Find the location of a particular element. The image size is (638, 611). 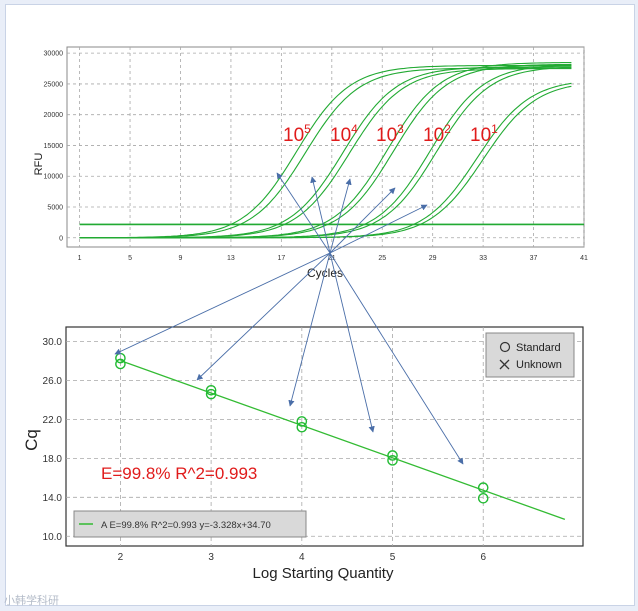

standard-points is located at coordinates (302, 428).